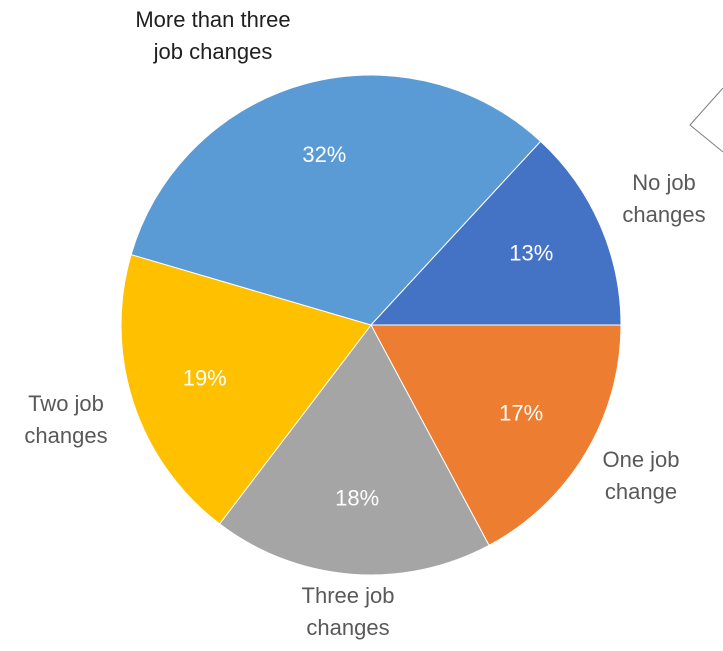  Describe the element at coordinates (212, 35) in the screenshot. I see `slice-category-label: More than three job changes` at that location.